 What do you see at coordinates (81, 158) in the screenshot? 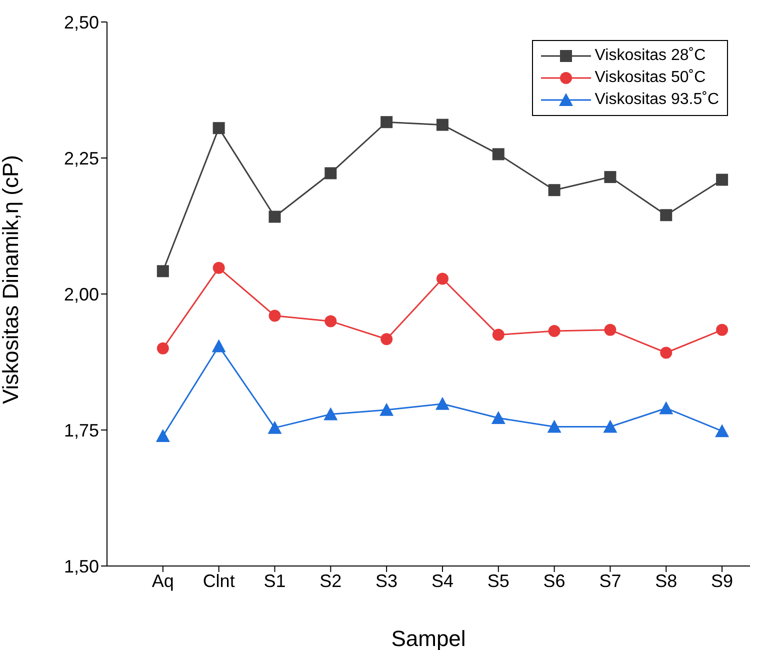
I see `y-tick-label: 2,25` at bounding box center [81, 158].